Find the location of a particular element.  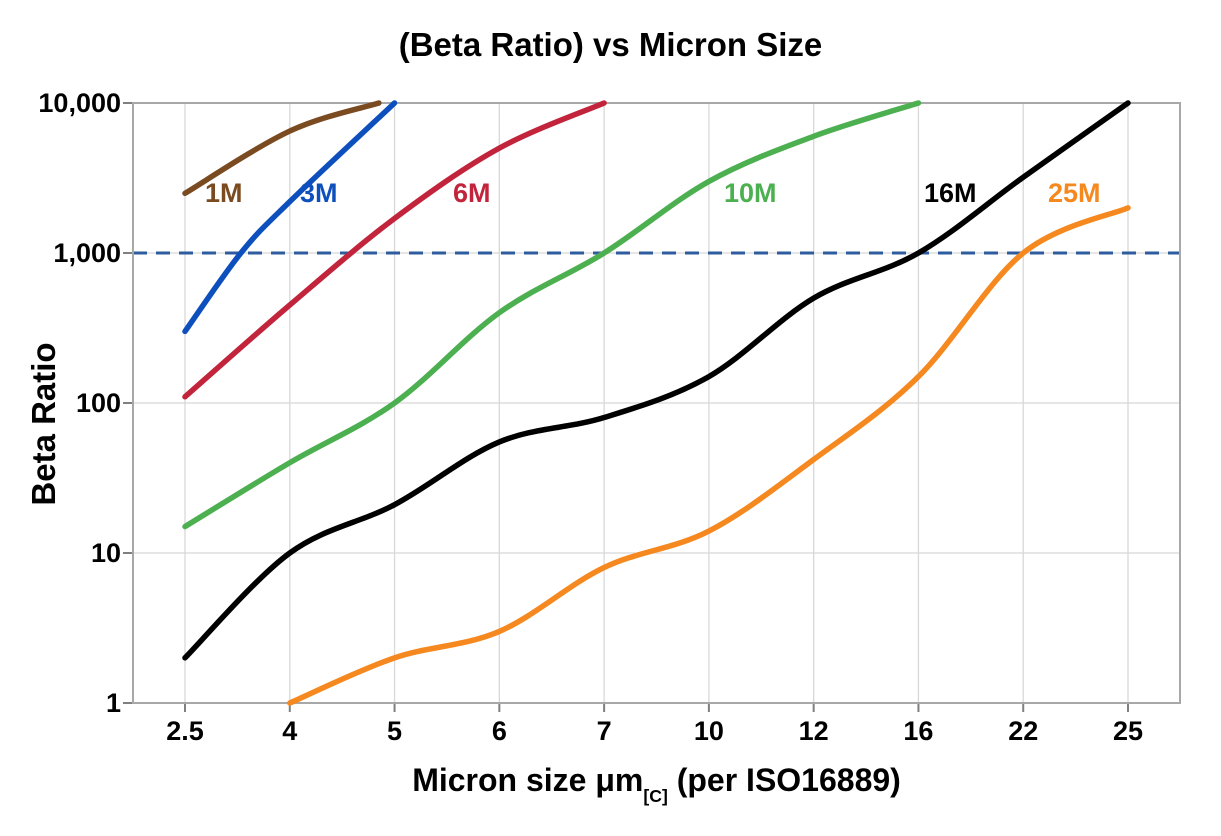

y-axis-title: Beta Ratio is located at coordinates (43, 424).